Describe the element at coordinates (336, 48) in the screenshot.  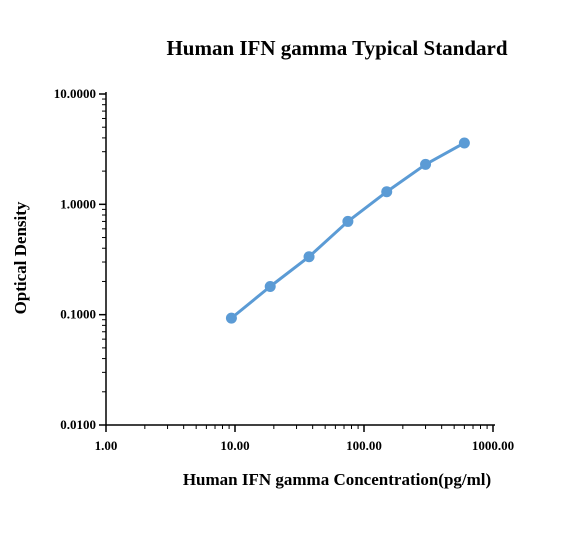
I see `chart-title: Human IFN gamma Typical Standard` at that location.